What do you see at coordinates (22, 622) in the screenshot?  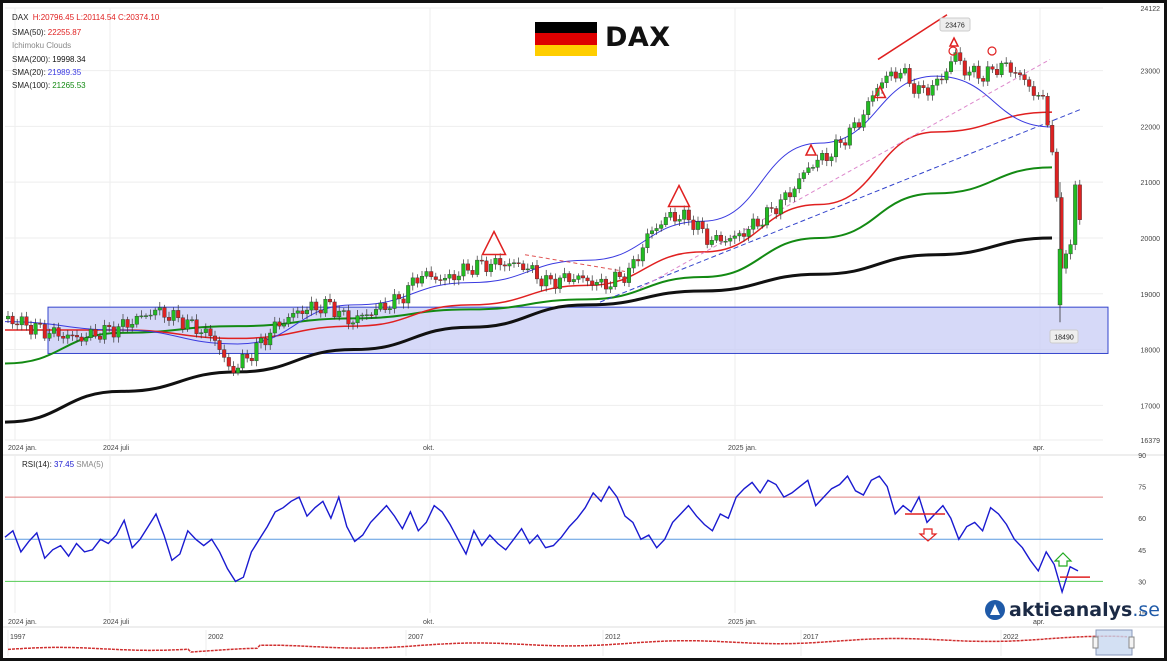 I see `rsi-x-tick-label: 2024 jan.` at bounding box center [22, 622].